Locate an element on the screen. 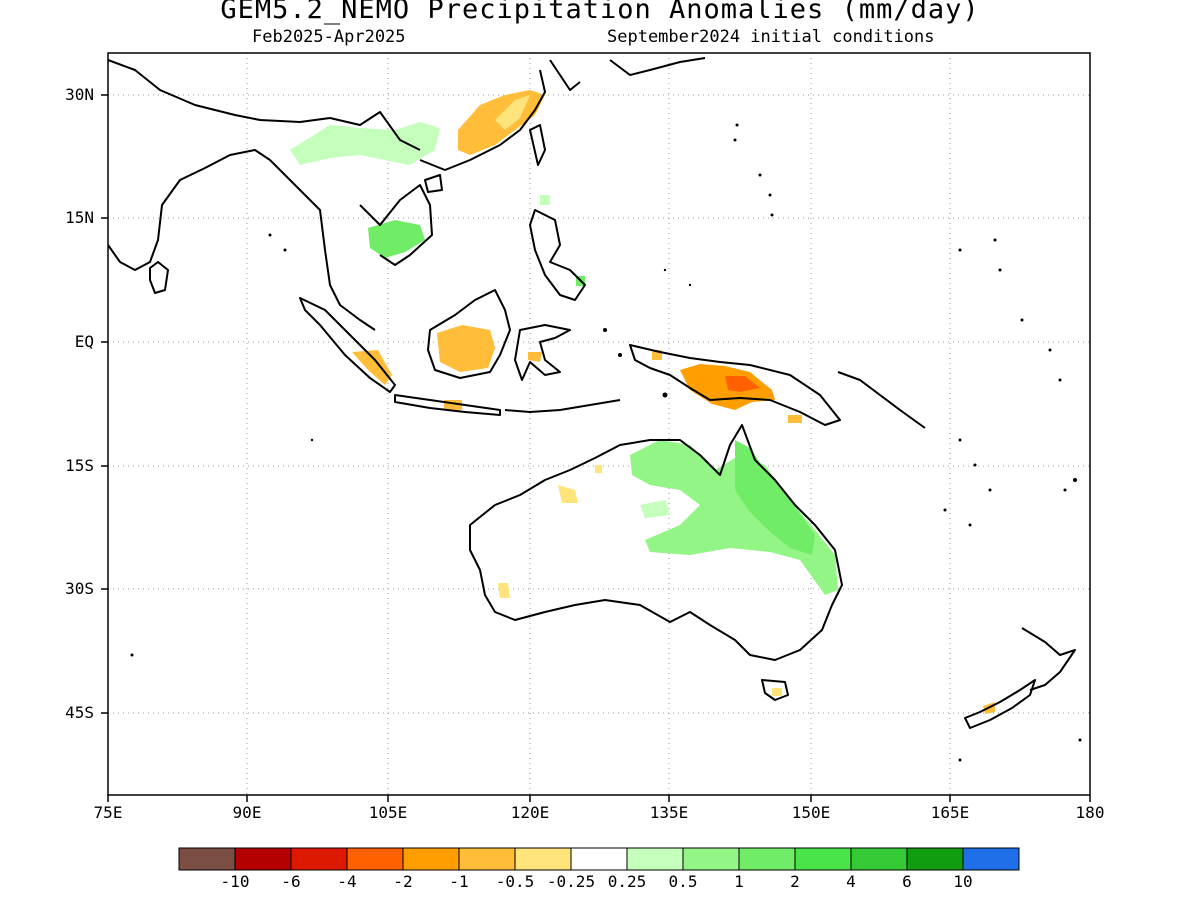 The height and width of the screenshot is (900, 1200). dry-anomaly-wa is located at coordinates (504, 590).